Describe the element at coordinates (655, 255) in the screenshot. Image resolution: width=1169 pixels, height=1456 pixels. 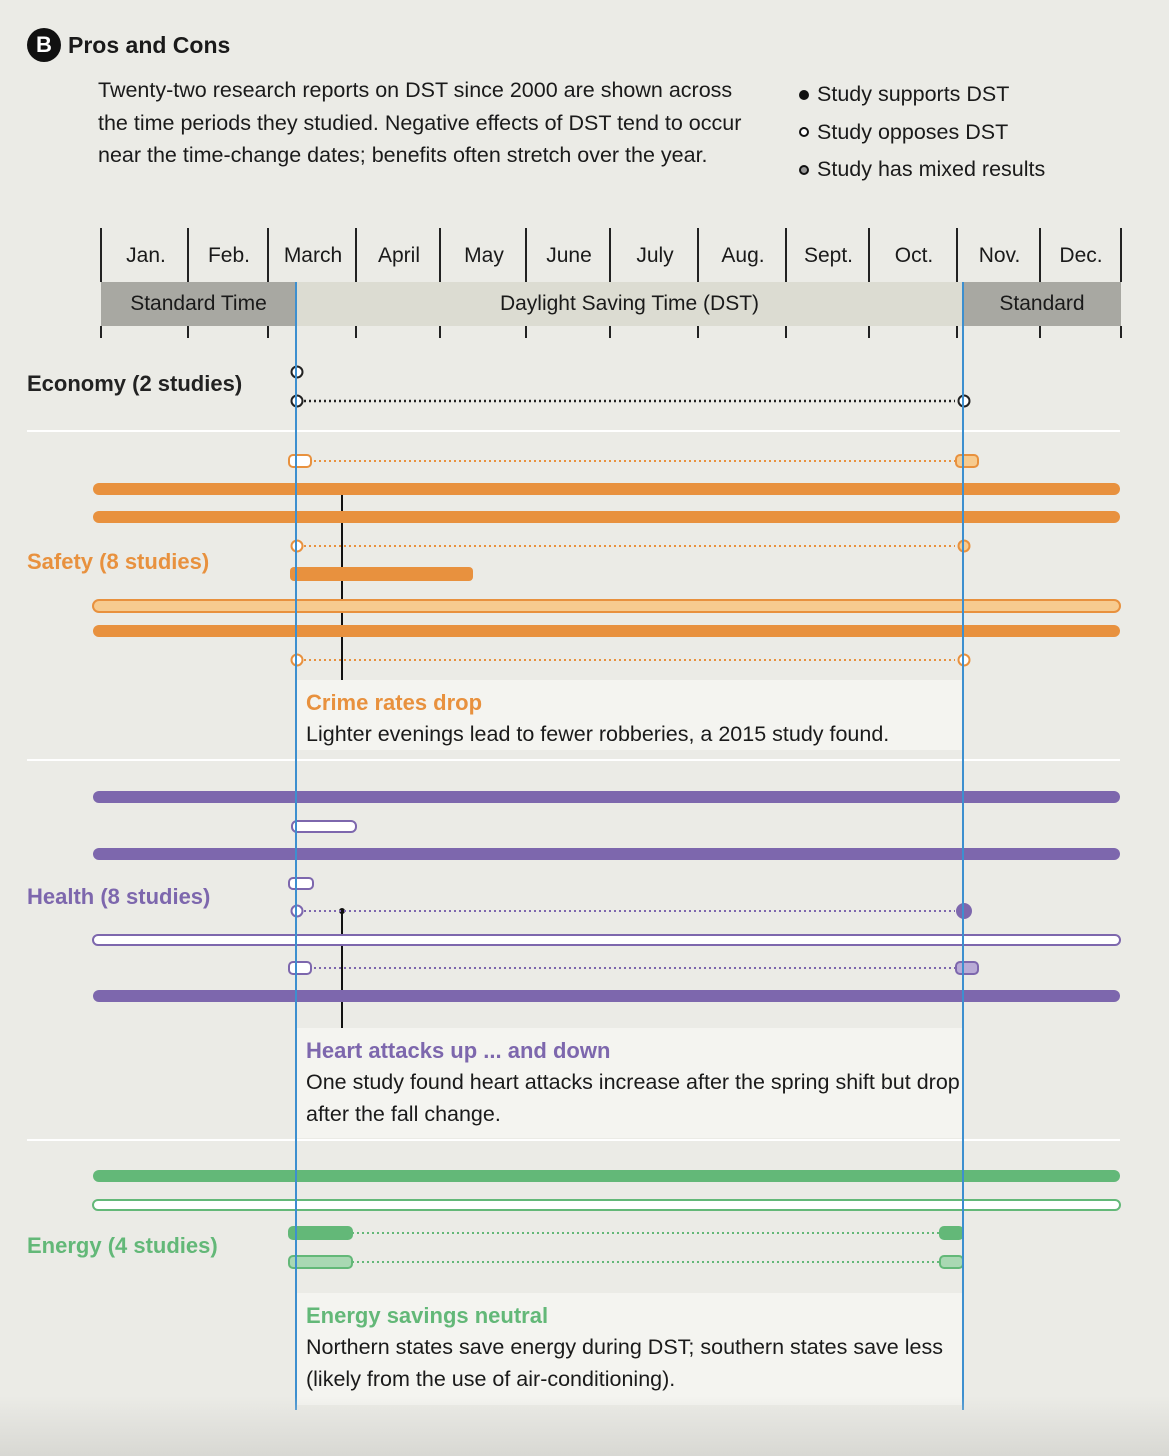
I see `month-label-jul: July` at that location.